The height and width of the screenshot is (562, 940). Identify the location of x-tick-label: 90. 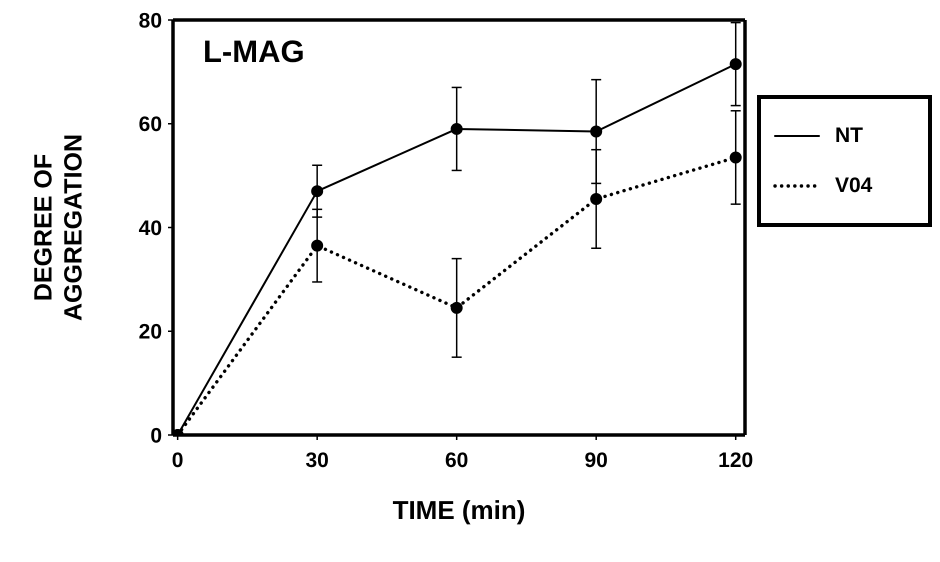
(596, 460).